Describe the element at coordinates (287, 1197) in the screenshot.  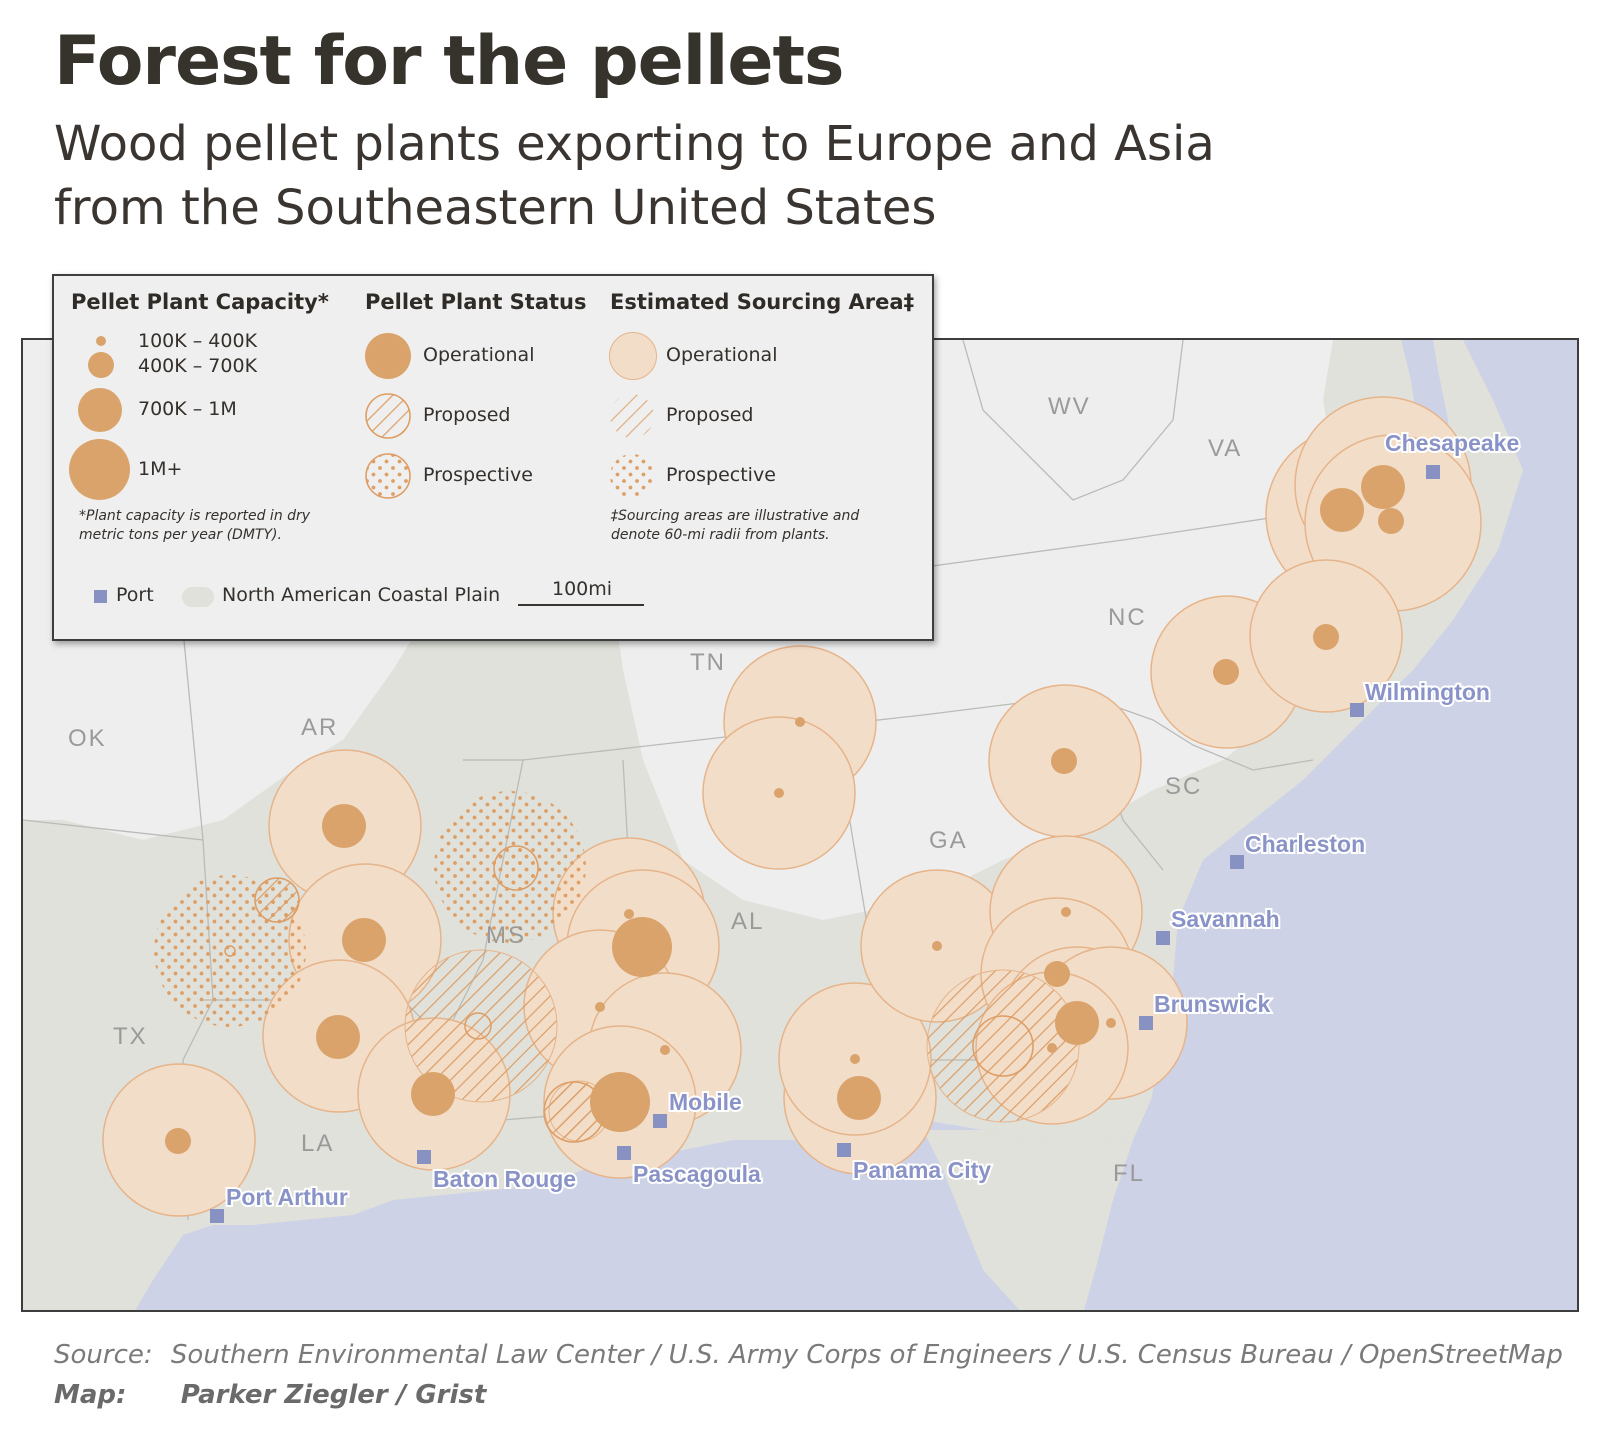
I see `port-label: Port Arthur` at that location.